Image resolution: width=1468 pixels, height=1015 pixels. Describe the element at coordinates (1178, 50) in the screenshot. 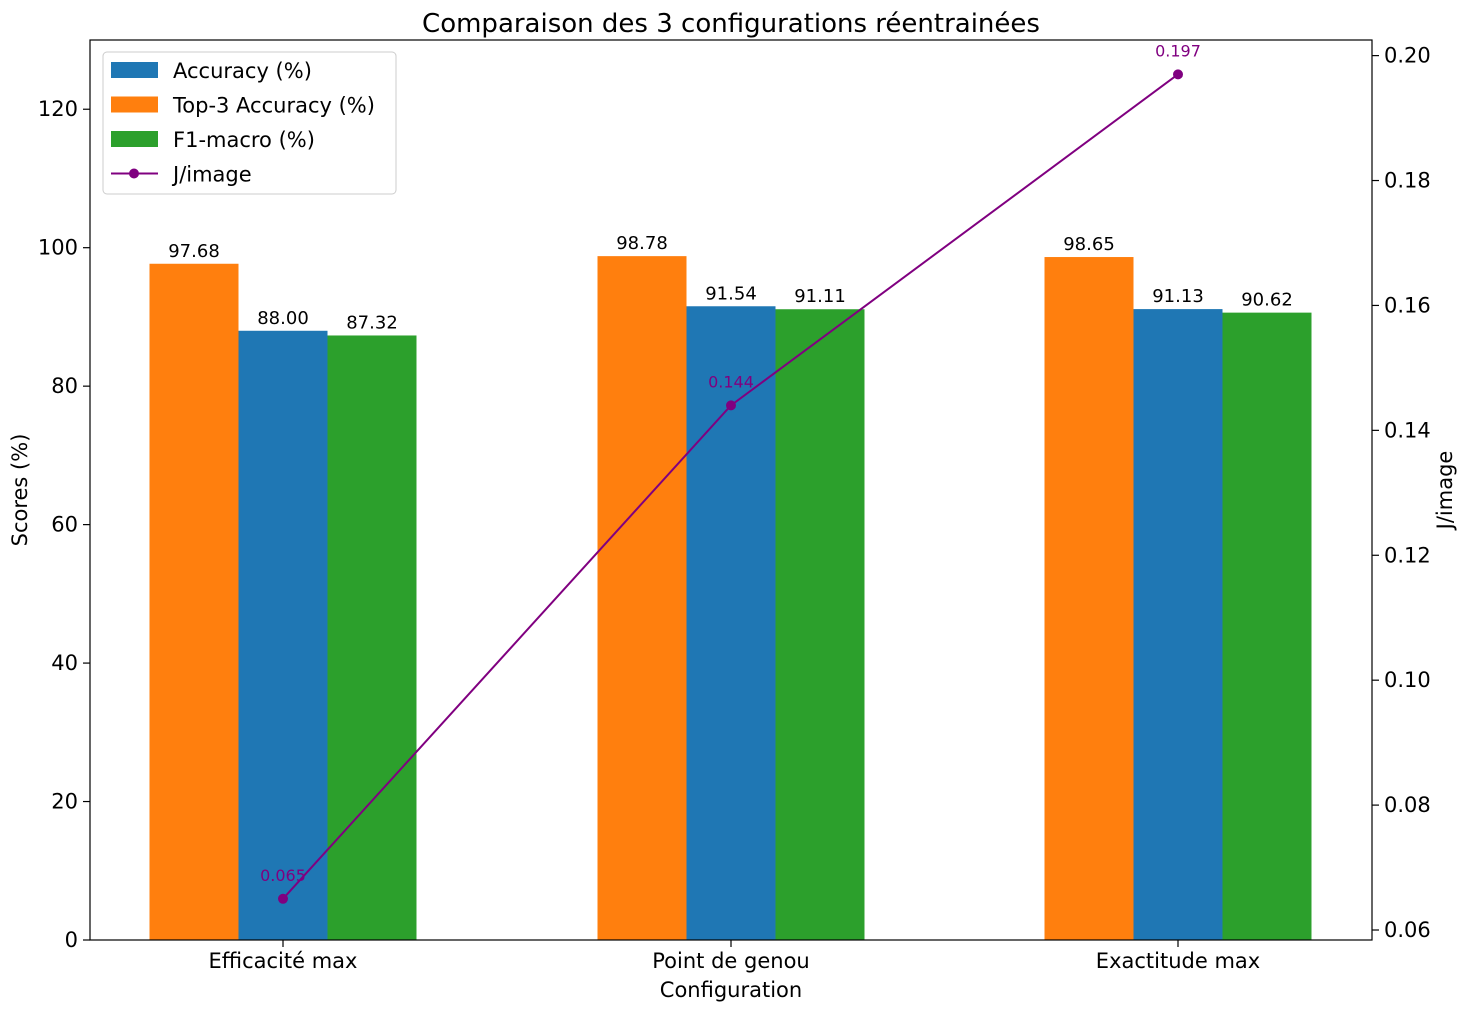

I see `line-value-label: 0.197` at that location.